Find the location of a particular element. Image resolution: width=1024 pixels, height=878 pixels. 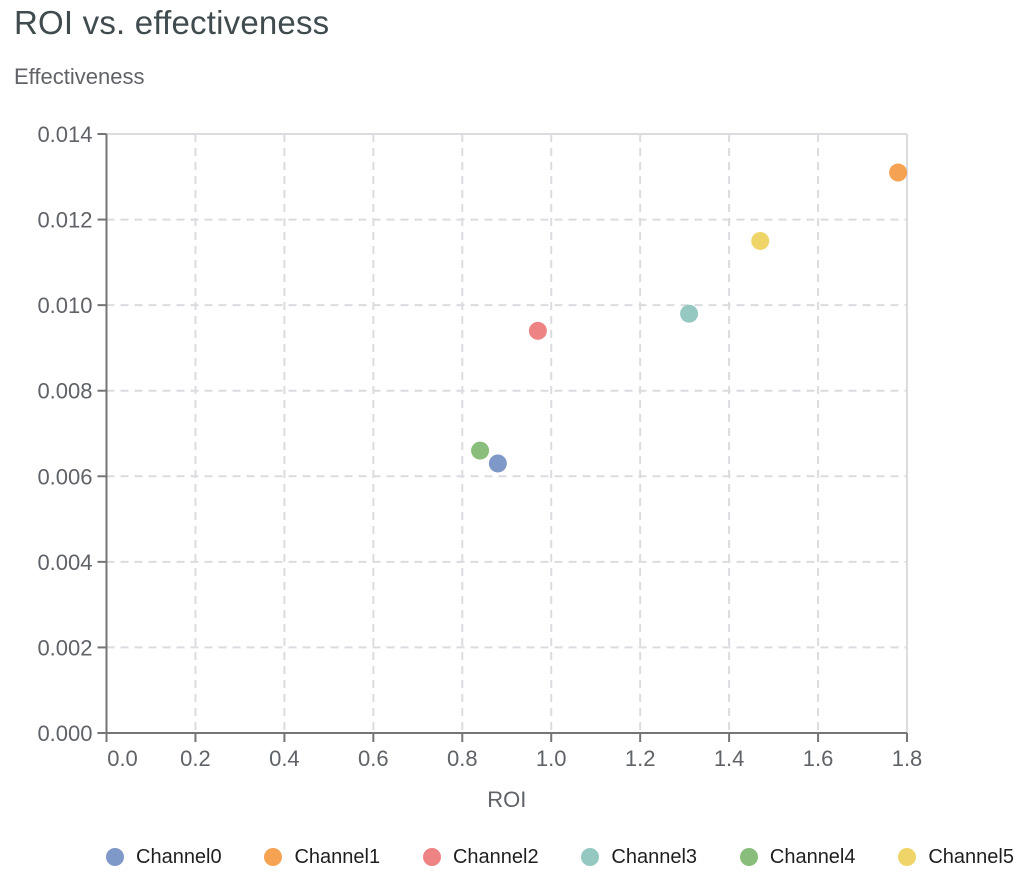

legend-item-channel1: Channel1 is located at coordinates (322, 857).